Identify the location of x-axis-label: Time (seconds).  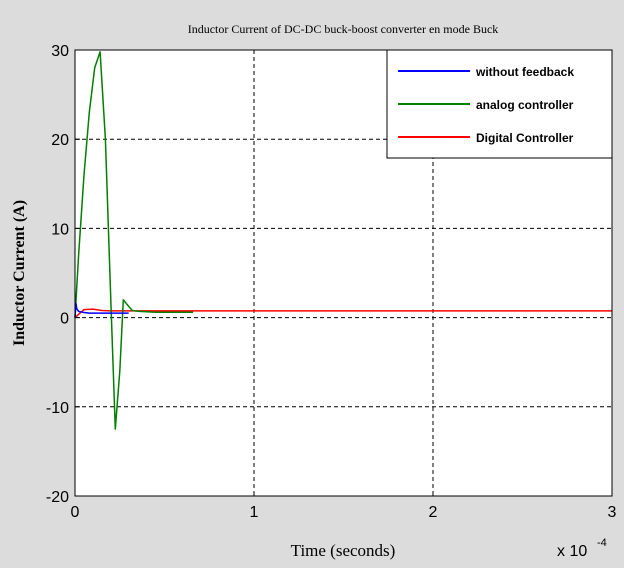
(343, 550).